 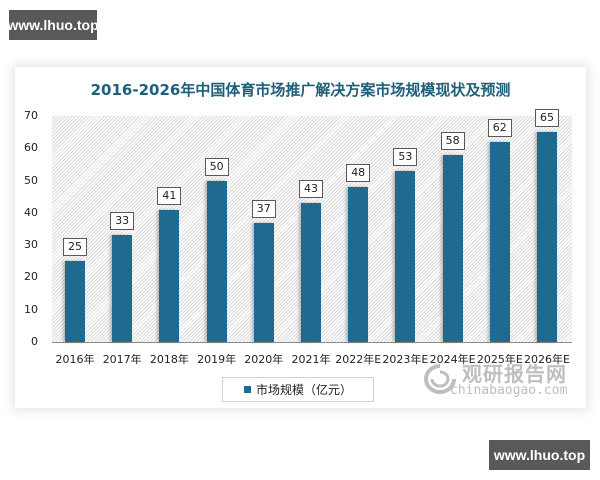 What do you see at coordinates (300, 90) in the screenshot?
I see `chart-title: 2016-2026年中国体育市场推广解决方案市场规模现状及预测` at bounding box center [300, 90].